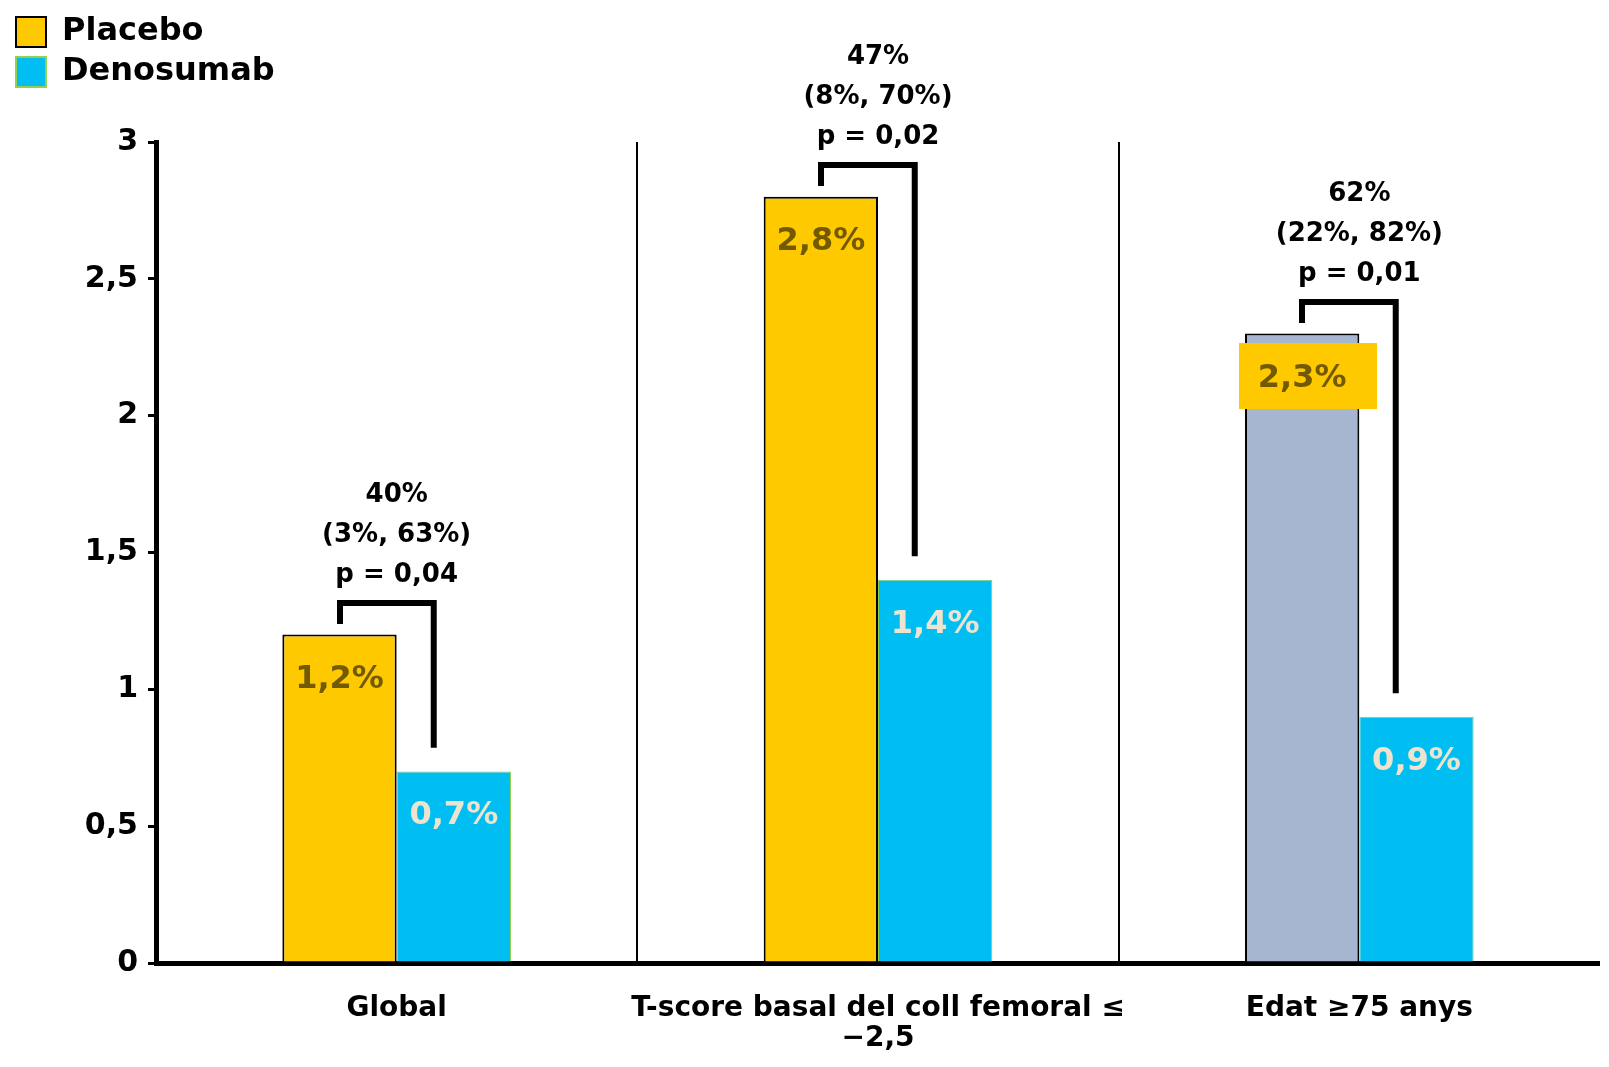 This screenshot has width=1609, height=1067. Describe the element at coordinates (127, 960) in the screenshot. I see `y-tick-label: 0` at that location.